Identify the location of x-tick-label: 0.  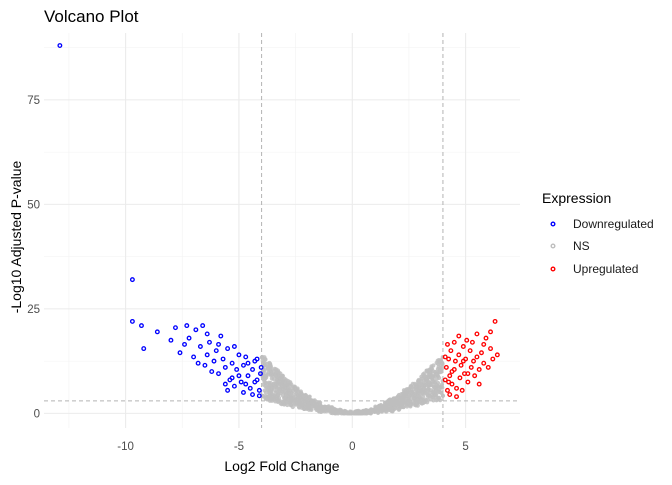
(352, 447).